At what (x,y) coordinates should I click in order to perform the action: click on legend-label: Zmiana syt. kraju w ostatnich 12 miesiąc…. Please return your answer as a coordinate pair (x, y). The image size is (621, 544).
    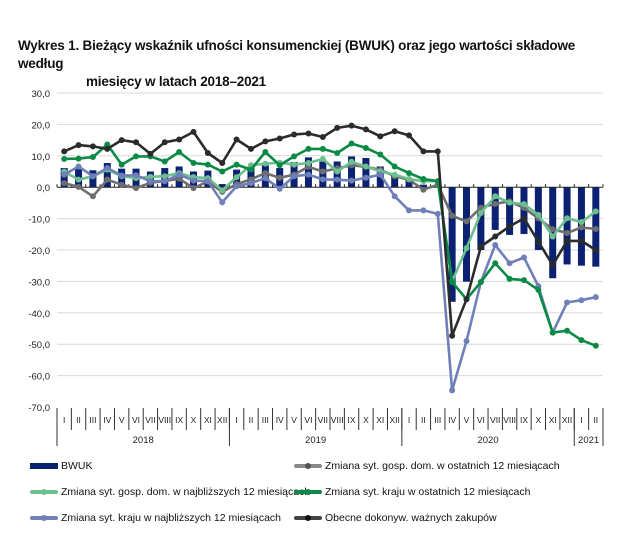
    Looking at the image, I should click on (428, 492).